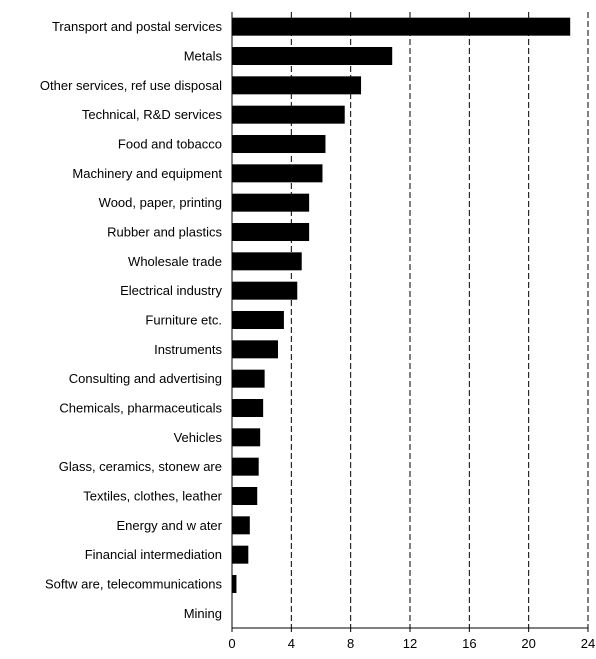 This screenshot has height=659, width=596. Describe the element at coordinates (203, 613) in the screenshot. I see `category-label: Mining` at that location.